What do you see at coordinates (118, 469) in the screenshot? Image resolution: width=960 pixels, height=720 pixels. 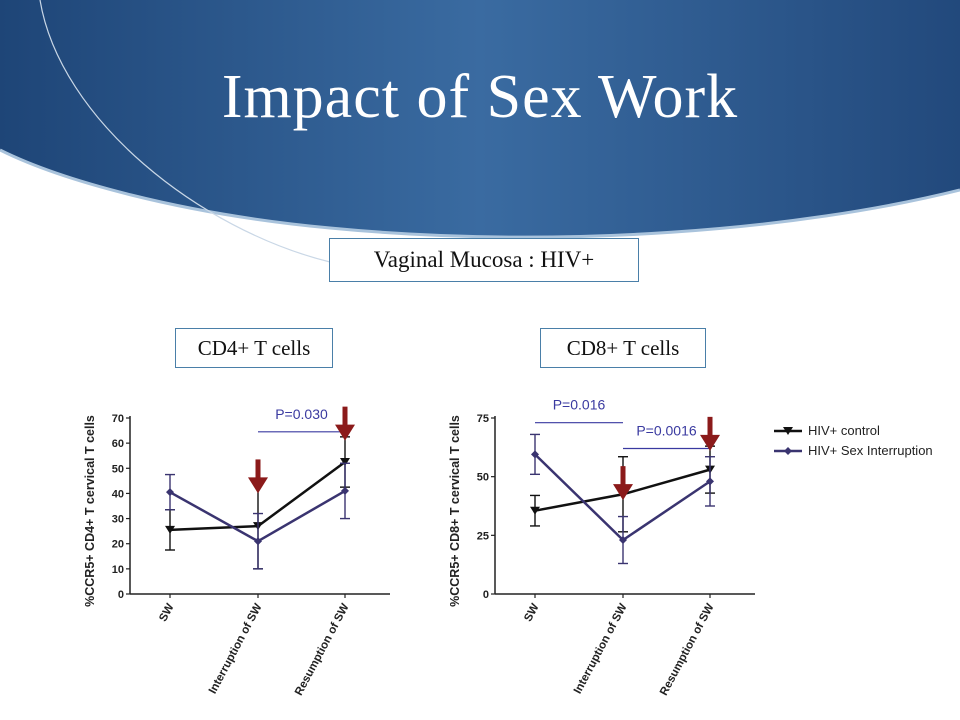 I see `cd4-y-tick-label: 50` at bounding box center [118, 469].